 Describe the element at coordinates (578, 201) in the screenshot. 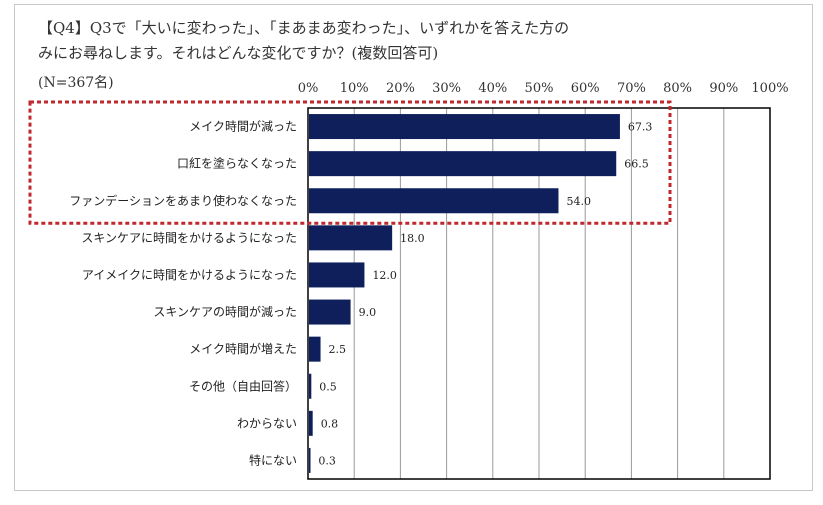

I see `data-label: 54.0` at that location.